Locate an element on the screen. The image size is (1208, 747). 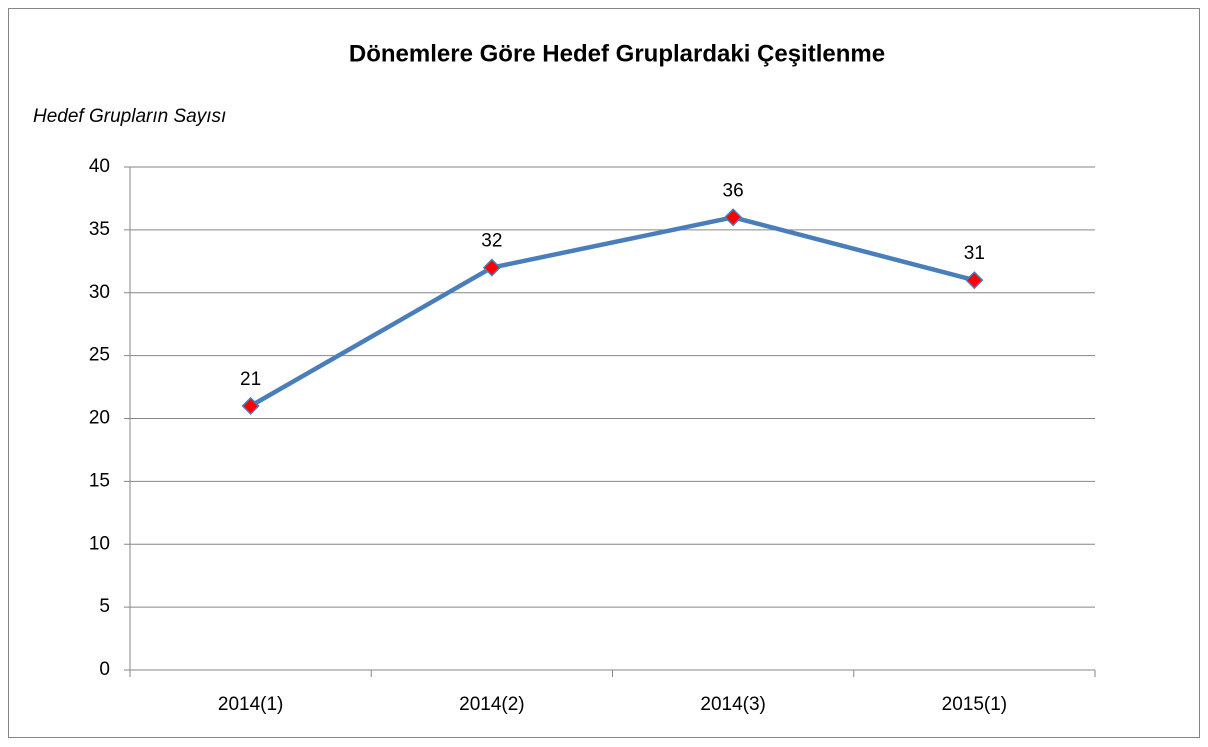
x-tick-label: 2014(3) is located at coordinates (733, 704).